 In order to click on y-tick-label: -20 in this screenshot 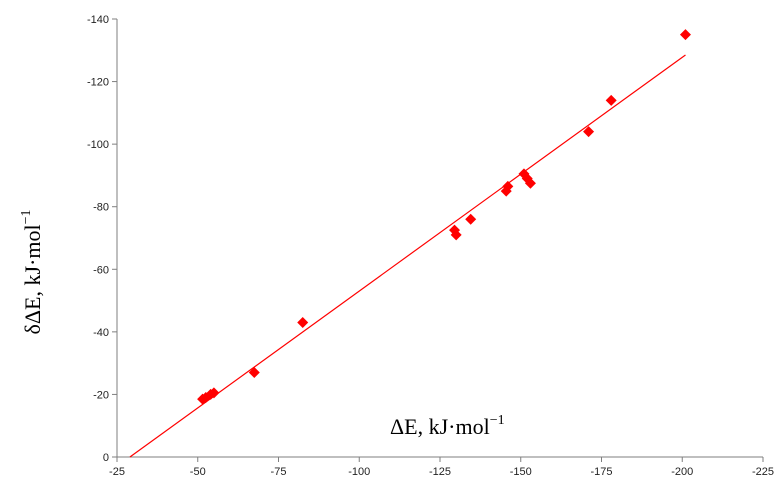, I will do `click(101, 395)`.